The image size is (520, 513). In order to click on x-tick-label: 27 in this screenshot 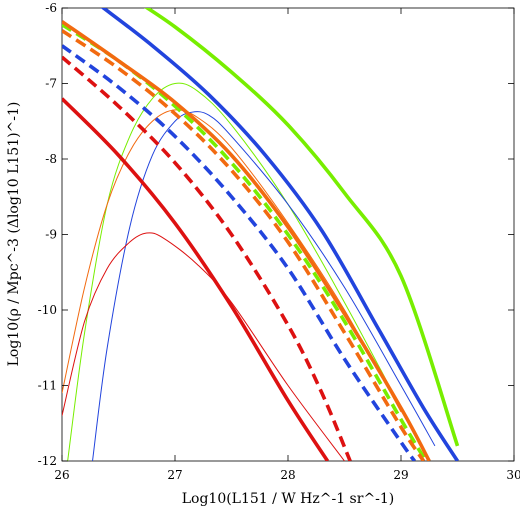, I will do `click(174, 475)`.